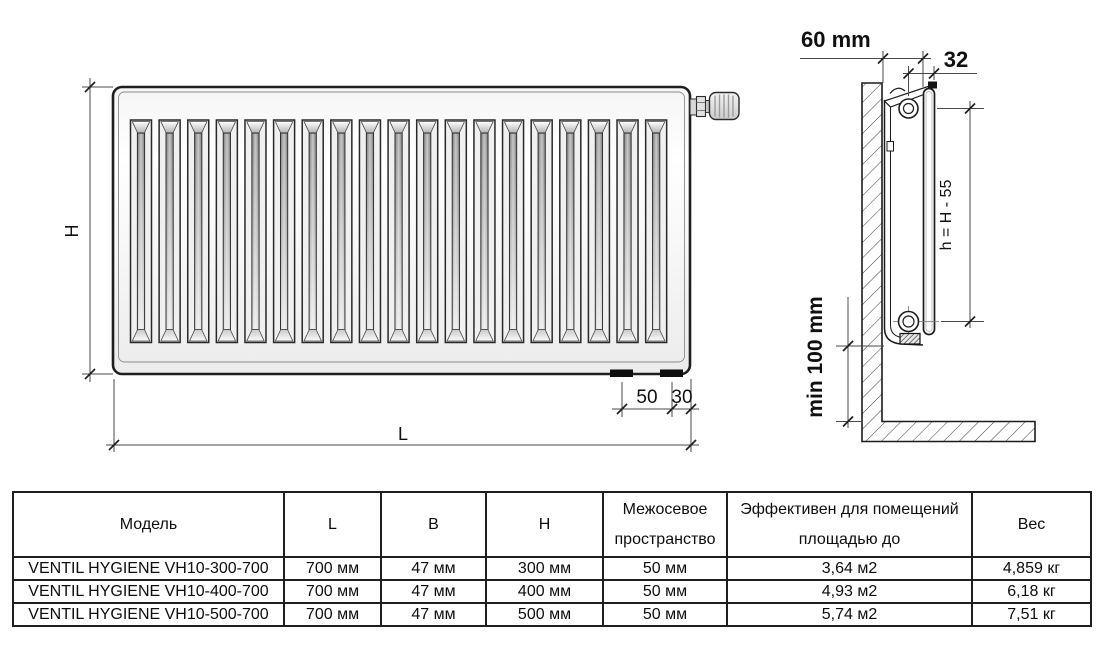 The image size is (1100, 654). Describe the element at coordinates (403, 434) in the screenshot. I see `length-dimension-label: L` at that location.